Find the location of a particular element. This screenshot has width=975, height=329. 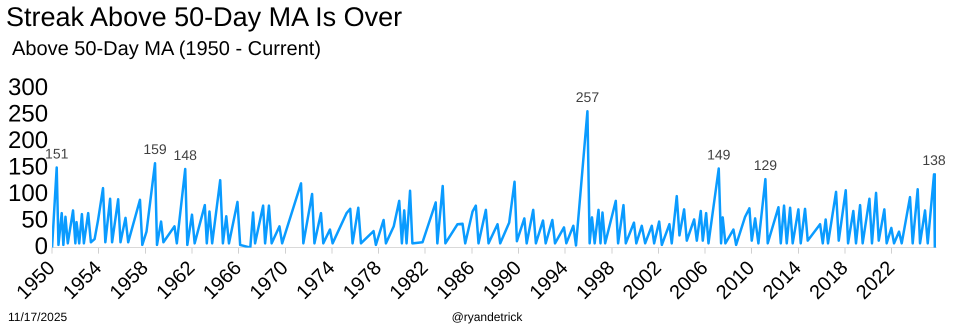

annotation: 159 is located at coordinates (155, 149).